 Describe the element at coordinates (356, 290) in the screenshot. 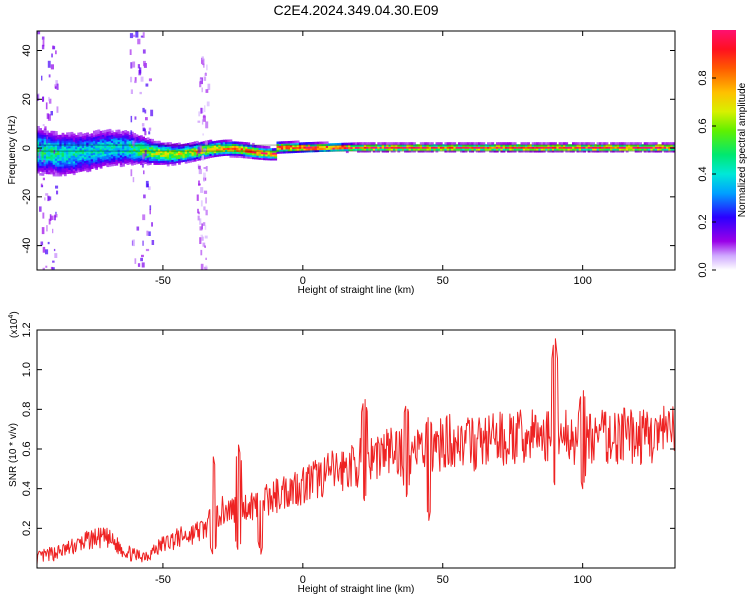

I see `spectrogram-x-label: Height of straight line (km)` at that location.